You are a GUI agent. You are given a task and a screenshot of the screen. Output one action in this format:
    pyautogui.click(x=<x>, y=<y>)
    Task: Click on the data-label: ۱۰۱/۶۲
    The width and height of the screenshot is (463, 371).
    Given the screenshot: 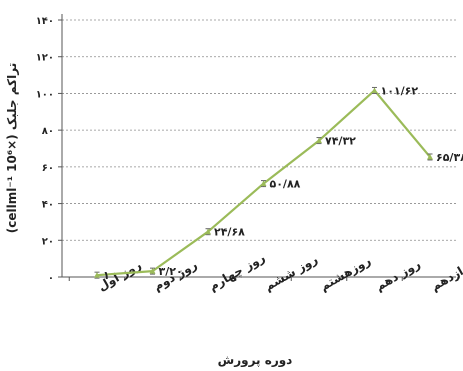 What is the action you would take?
    pyautogui.click(x=400, y=90)
    